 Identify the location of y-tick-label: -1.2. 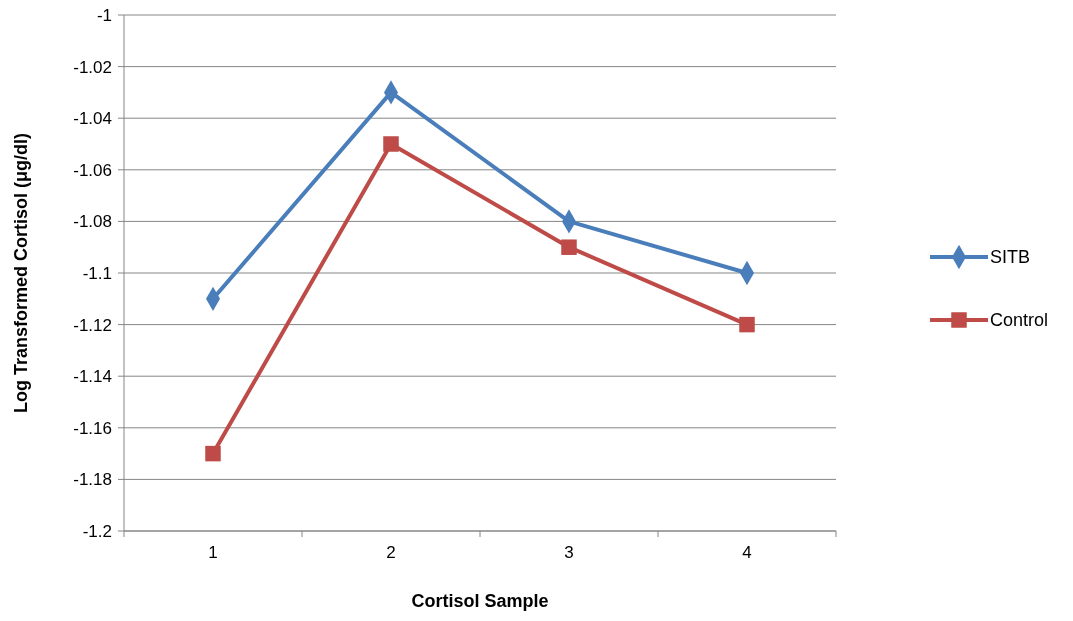
(97, 531).